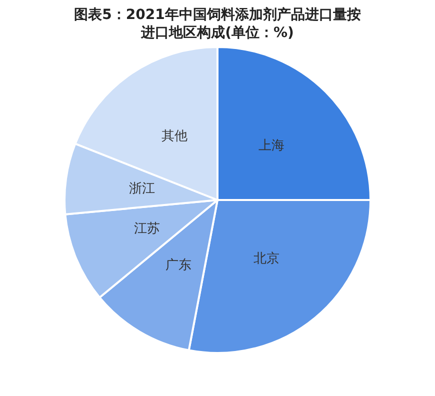 Image resolution: width=435 pixels, height=396 pixels. Describe the element at coordinates (175, 136) in the screenshot. I see `slice-label: 其他` at that location.